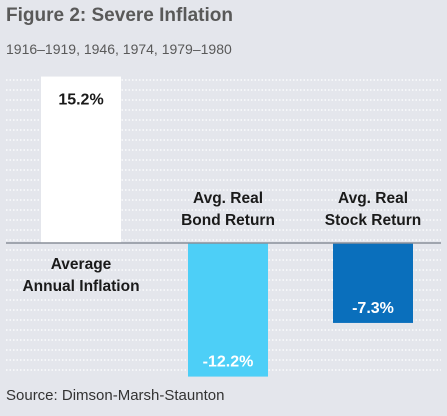  What do you see at coordinates (80, 100) in the screenshot?
I see `data-label: 15.2%` at bounding box center [80, 100].